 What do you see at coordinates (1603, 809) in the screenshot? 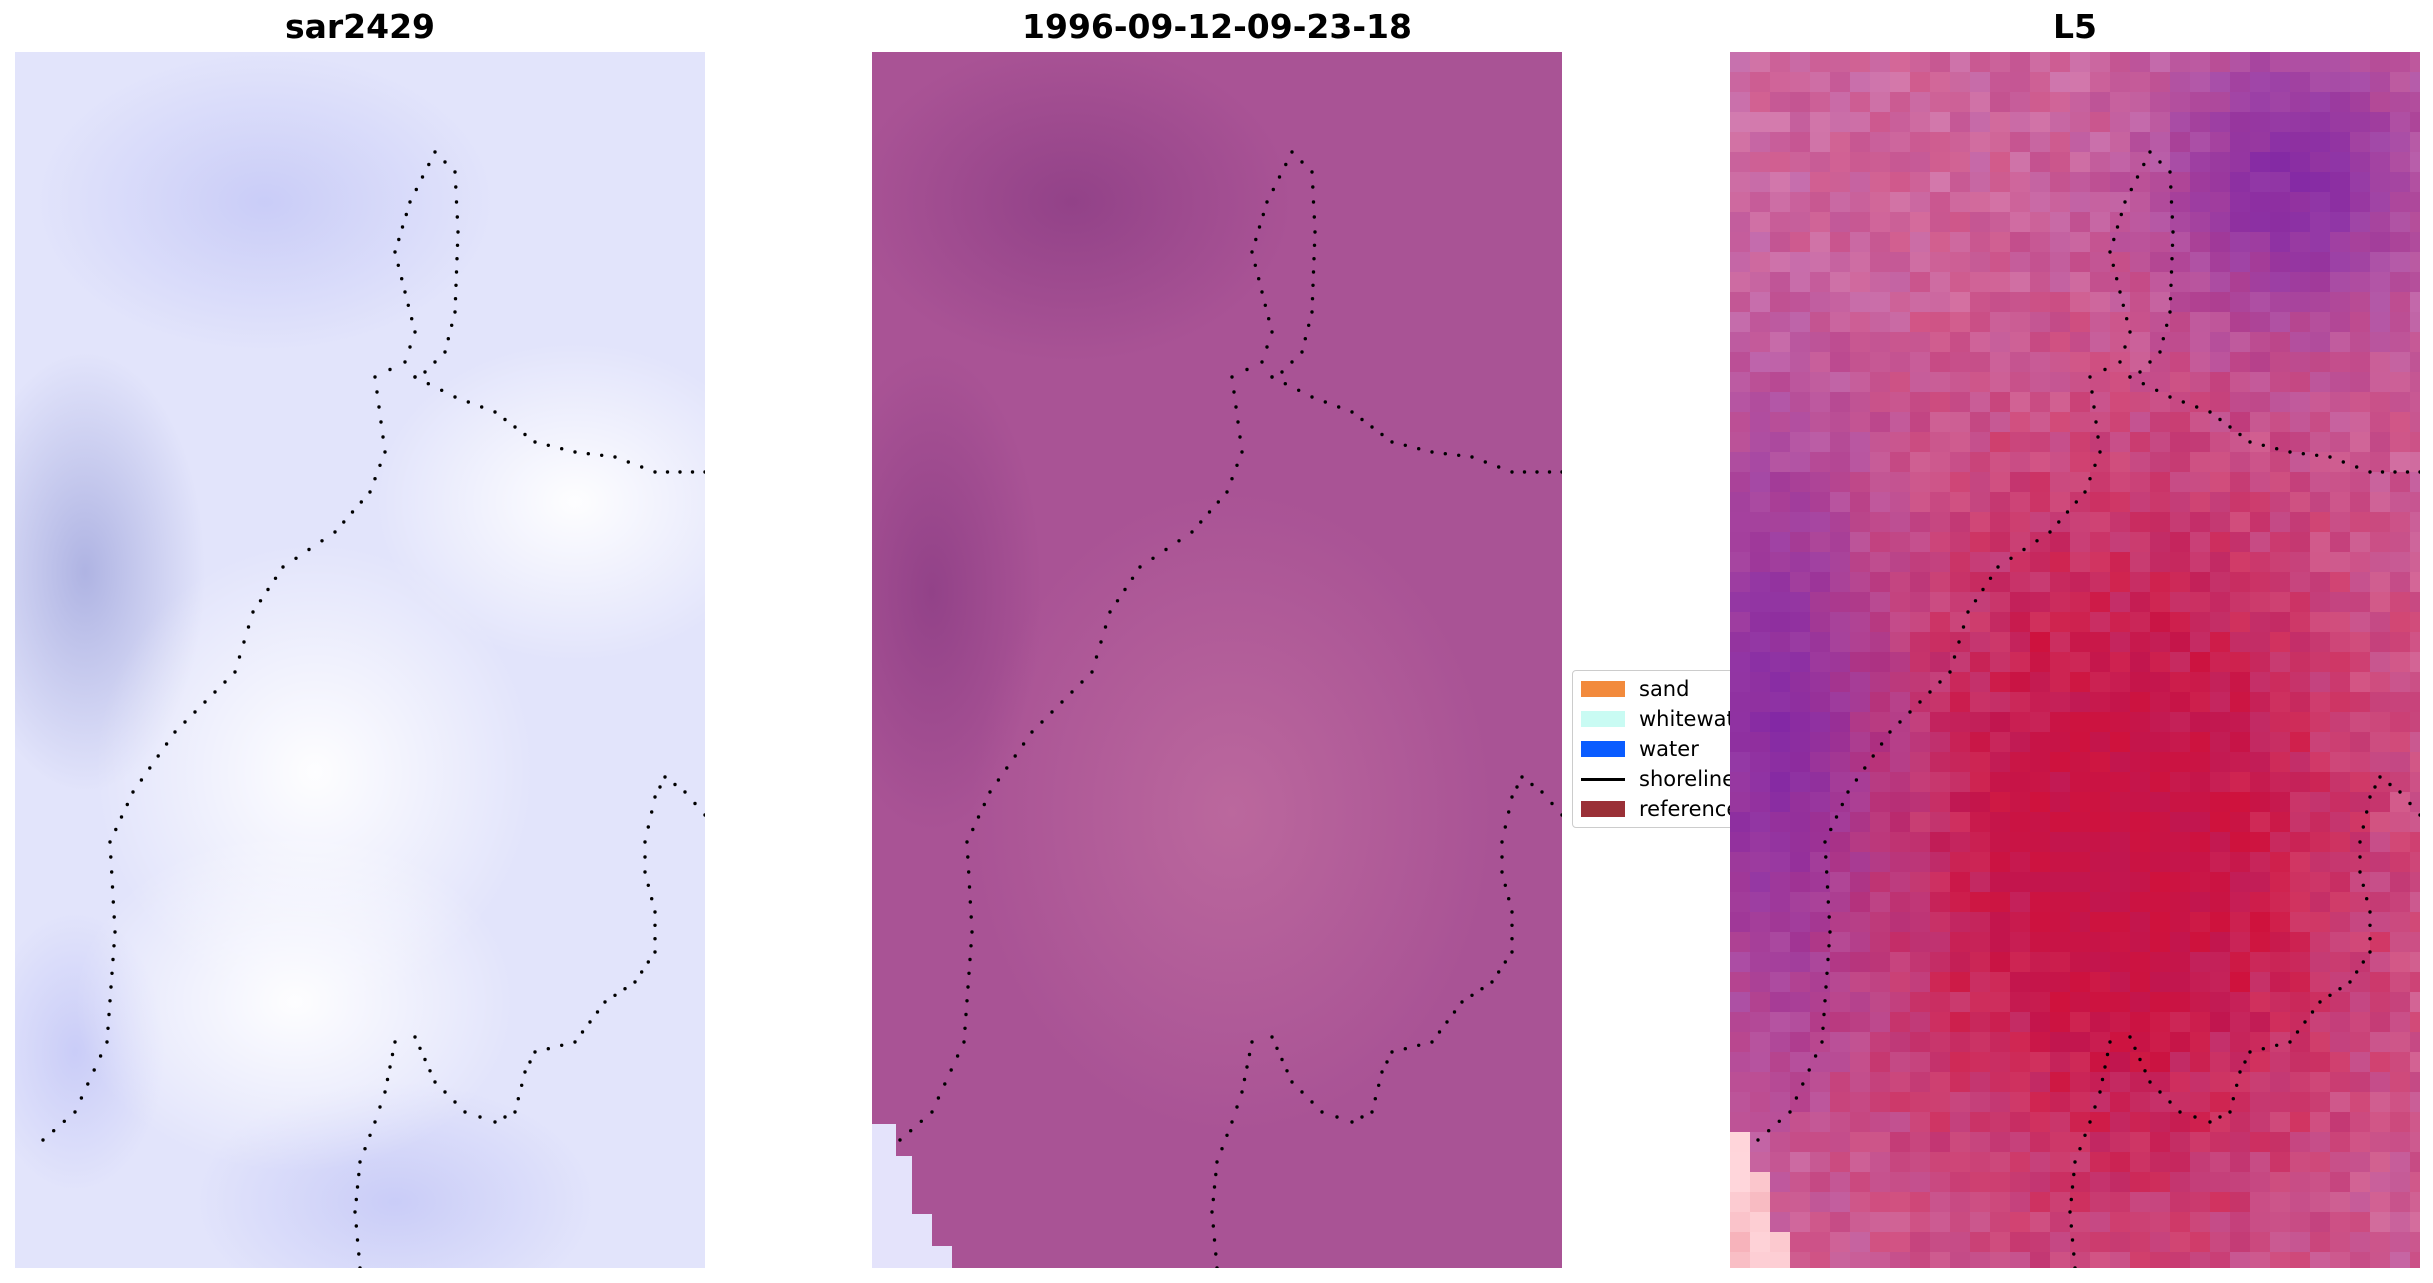
I see `reference-swatch` at bounding box center [1603, 809].